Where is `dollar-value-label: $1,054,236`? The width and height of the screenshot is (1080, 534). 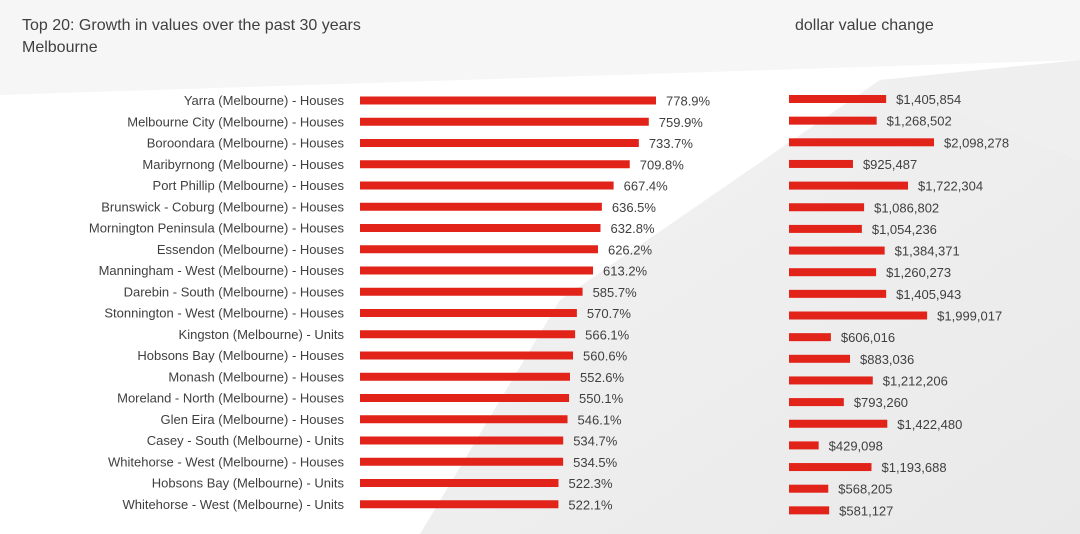 dollar-value-label: $1,054,236 is located at coordinates (904, 229).